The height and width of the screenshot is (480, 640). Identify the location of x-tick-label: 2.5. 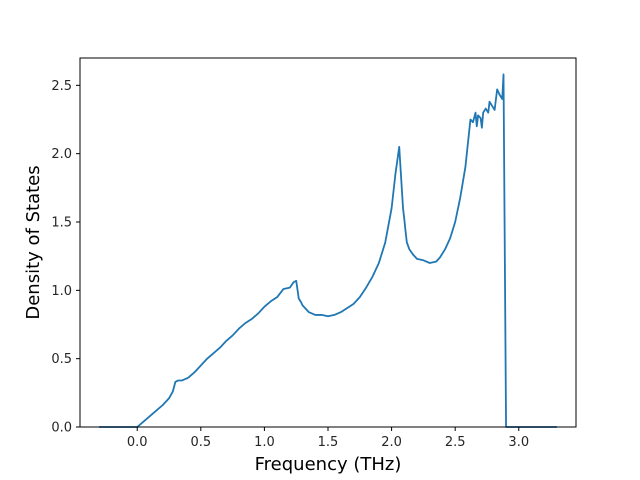
(455, 442).